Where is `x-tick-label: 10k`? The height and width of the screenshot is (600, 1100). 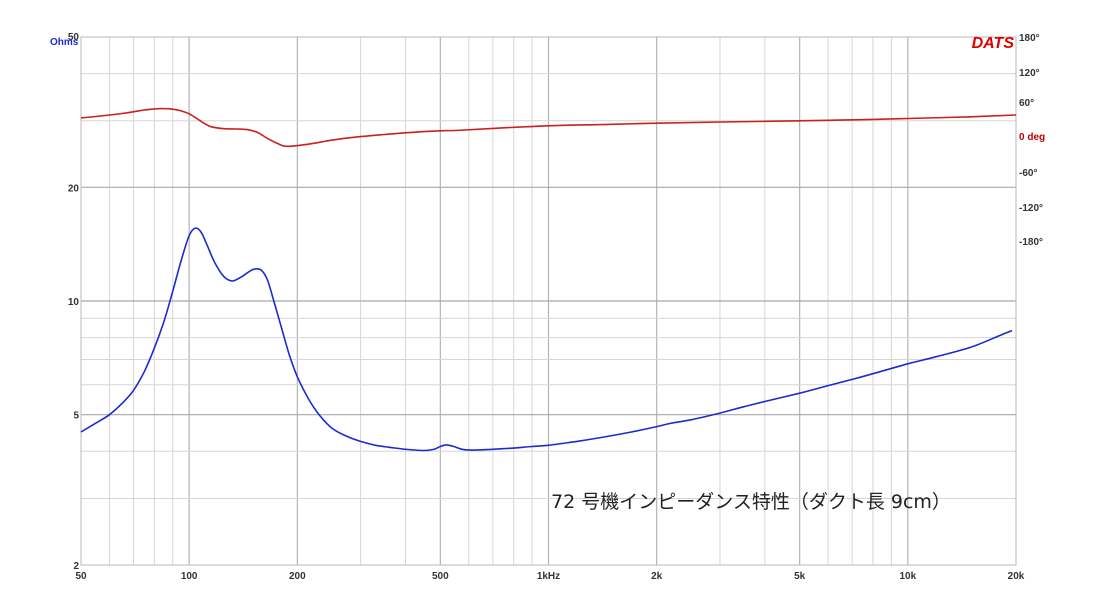
x-tick-label: 10k is located at coordinates (907, 576).